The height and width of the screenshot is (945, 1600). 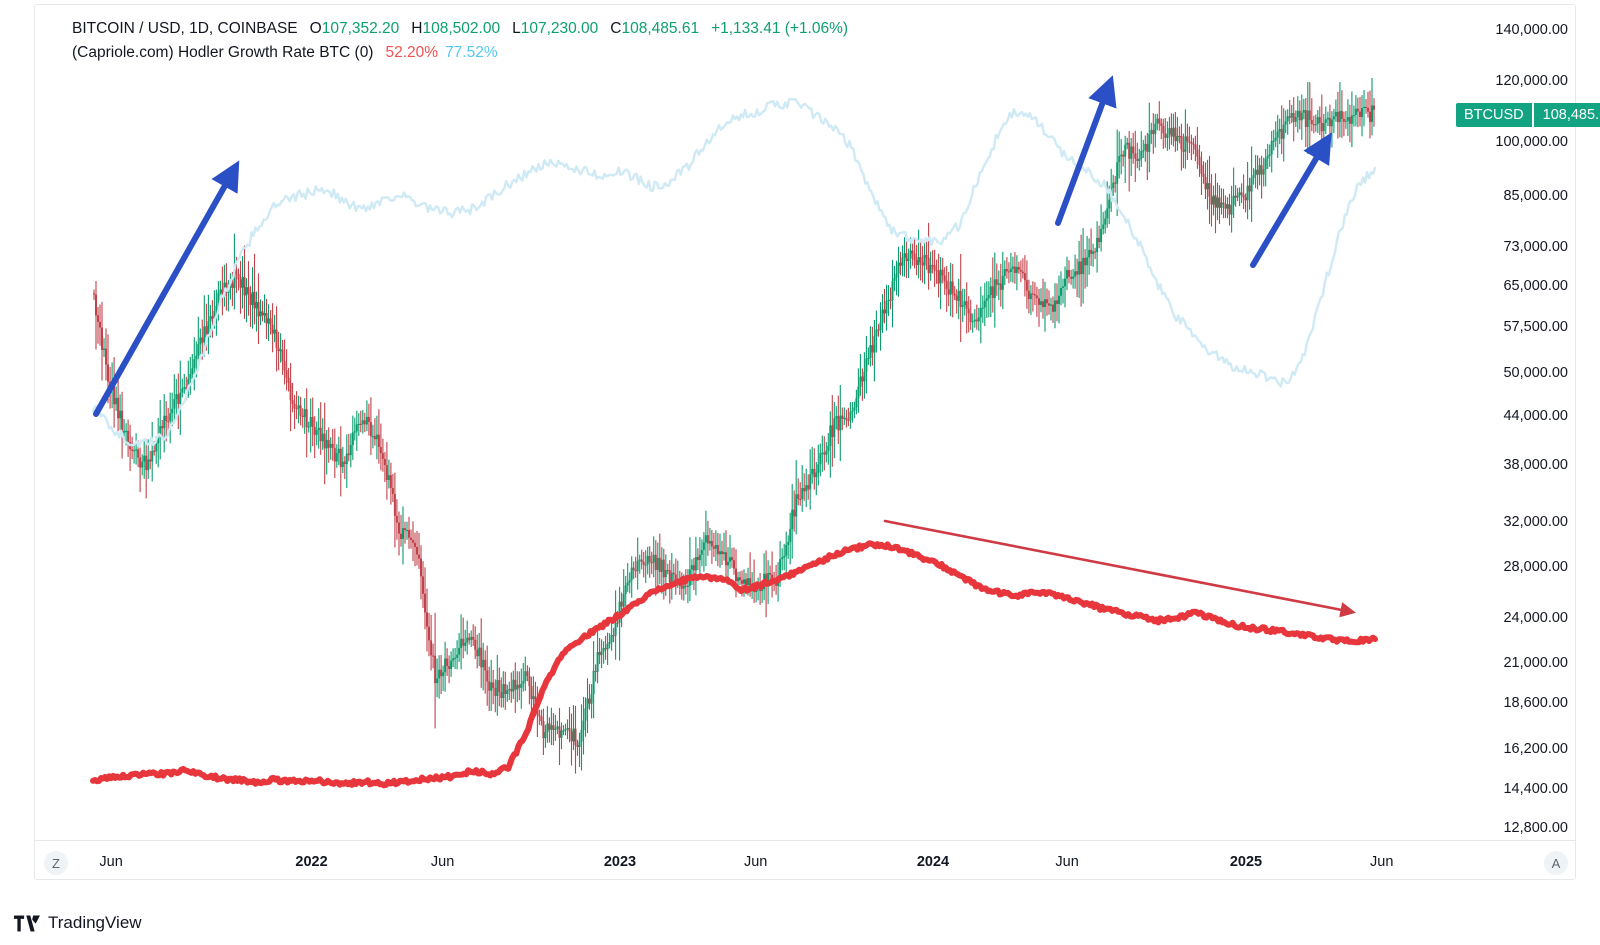 I want to click on right-axis-tick: 38,000.00, so click(x=1535, y=465).